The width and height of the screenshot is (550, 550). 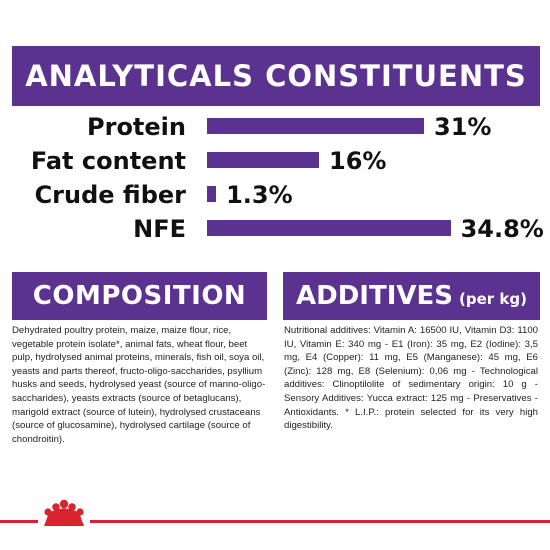 I want to click on constituent-value: 16%, so click(x=358, y=161).